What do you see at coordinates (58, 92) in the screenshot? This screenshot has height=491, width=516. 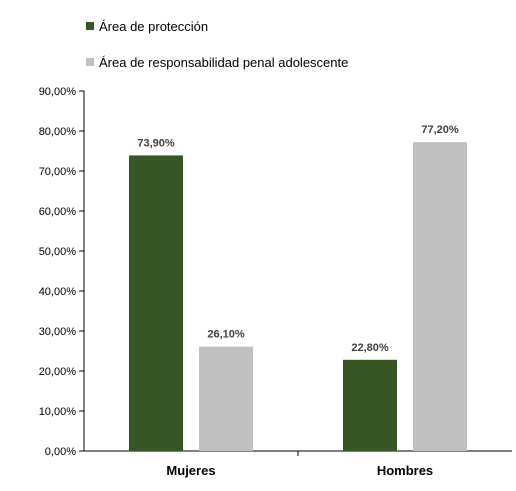 I see `y-tick-label: 90,00%` at bounding box center [58, 92].